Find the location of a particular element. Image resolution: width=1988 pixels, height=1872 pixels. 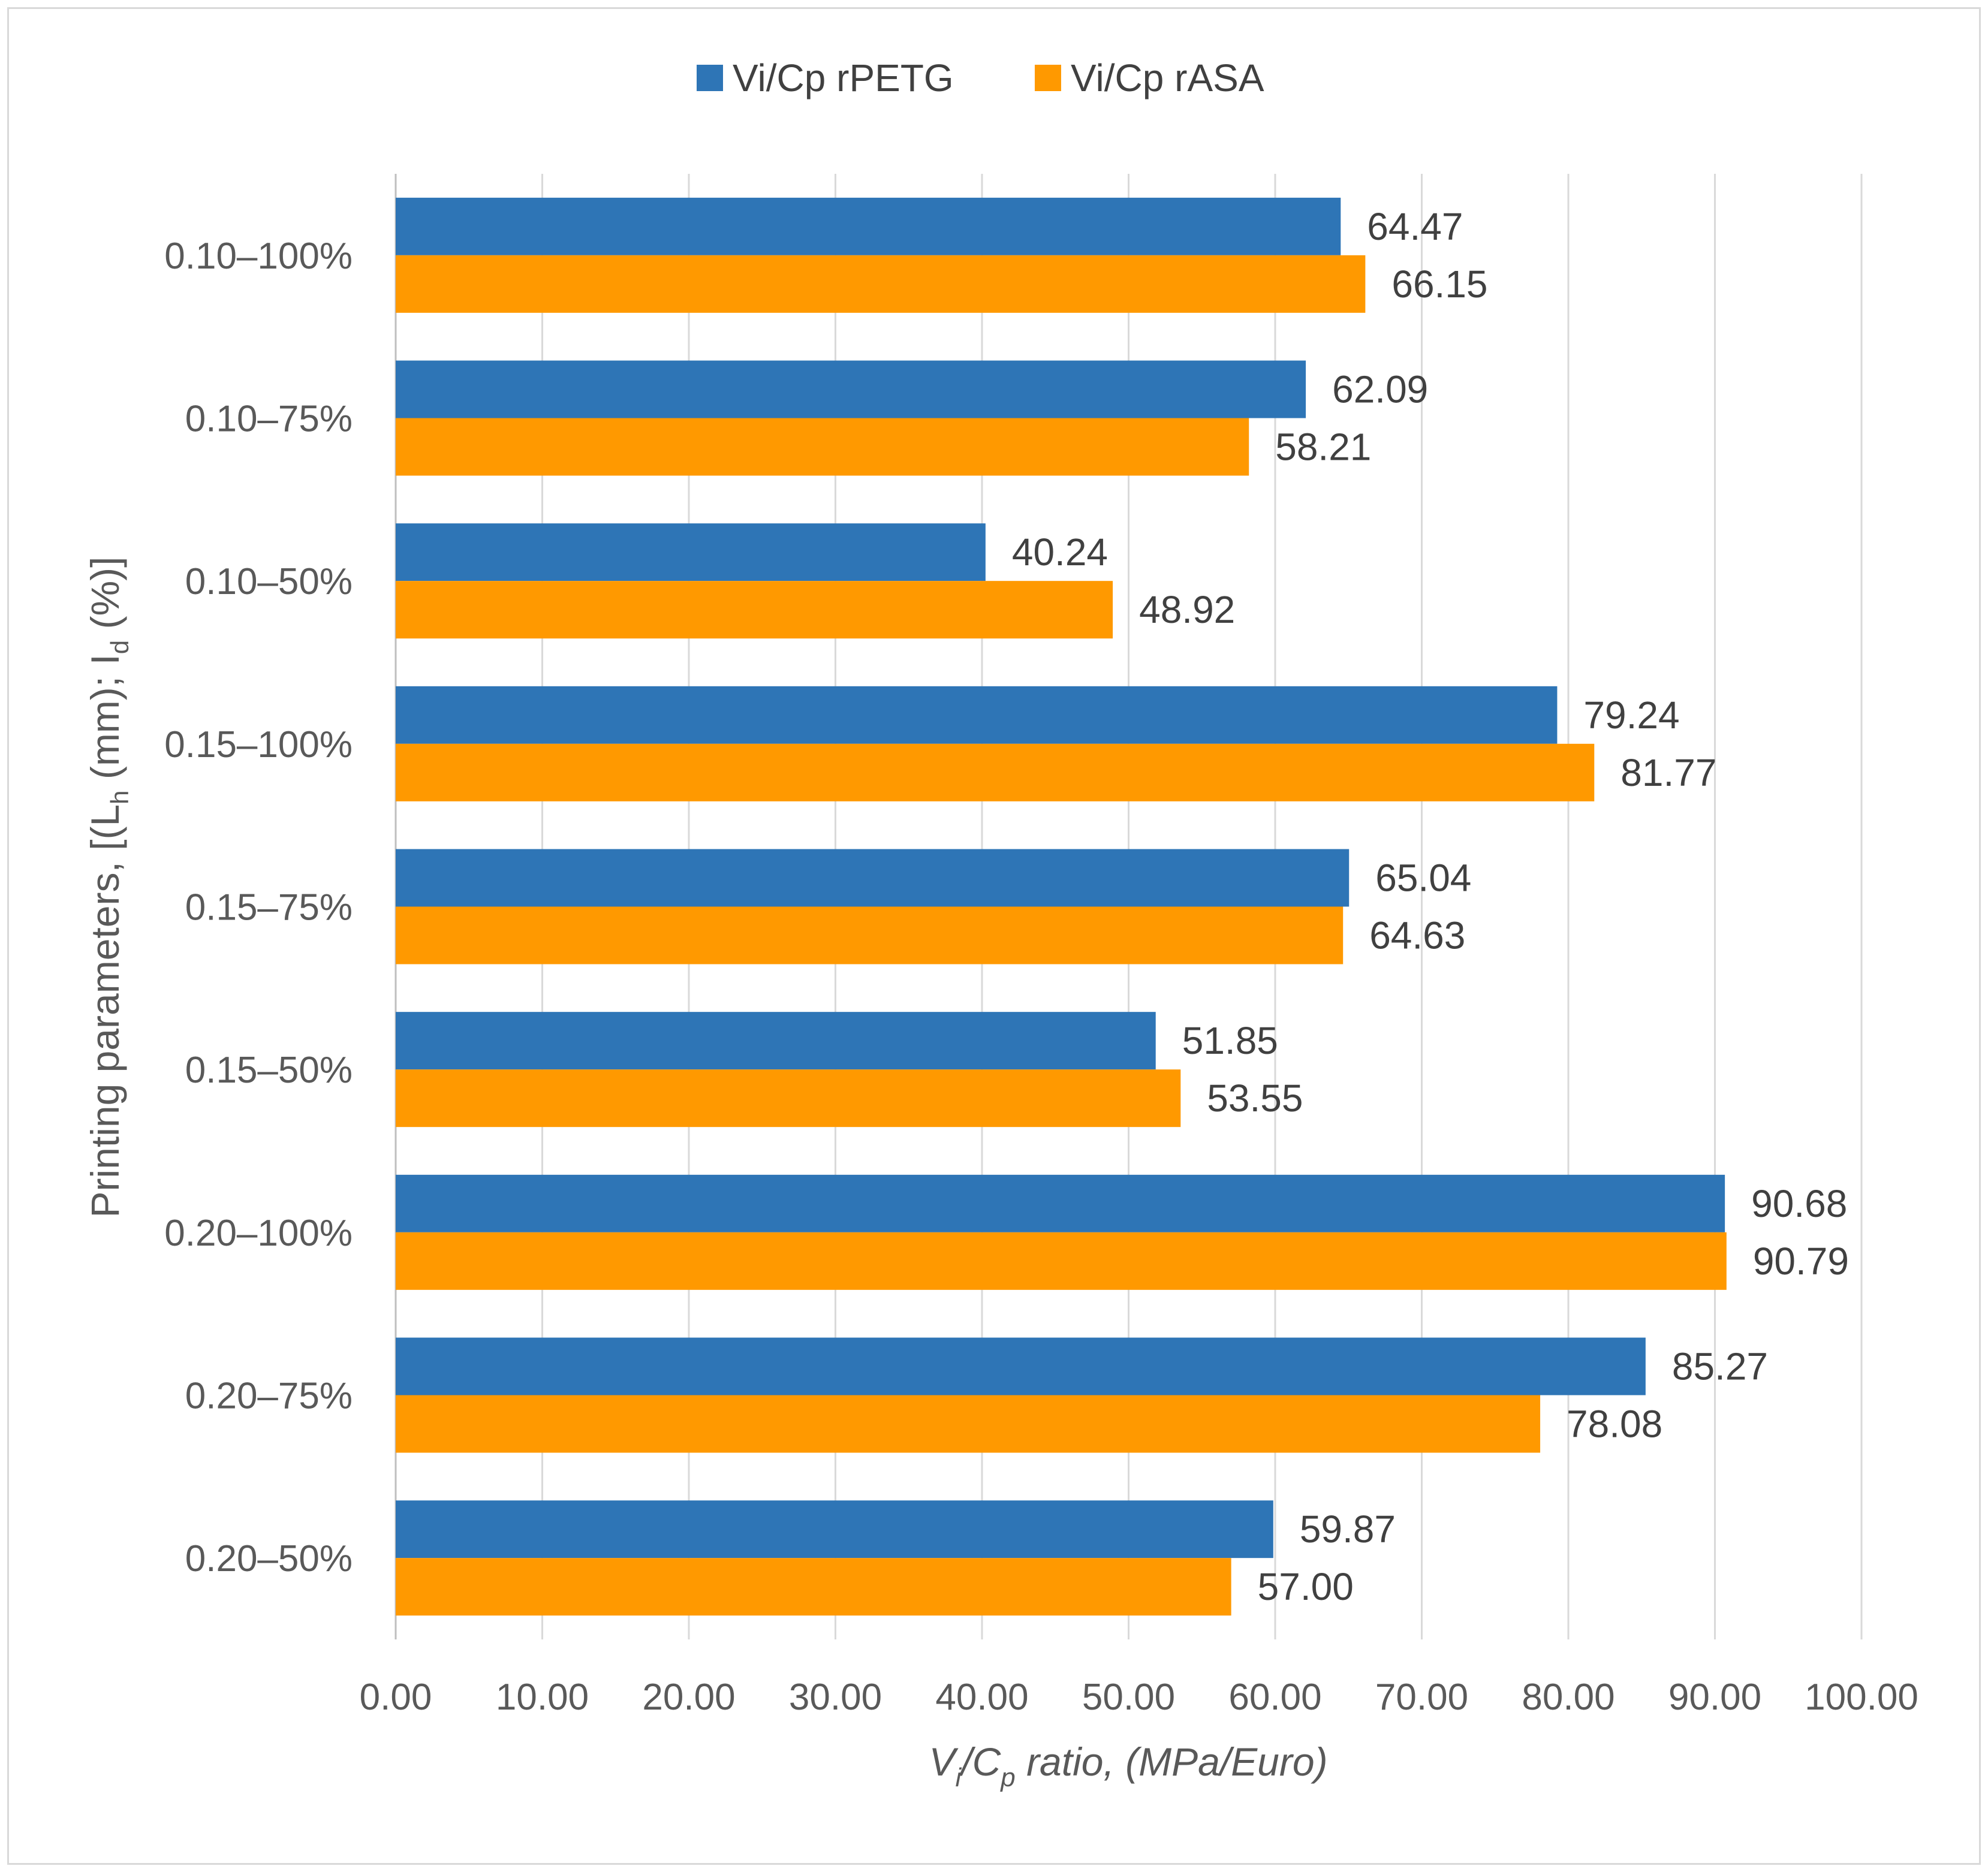

data-label: 64.47 is located at coordinates (1415, 226).